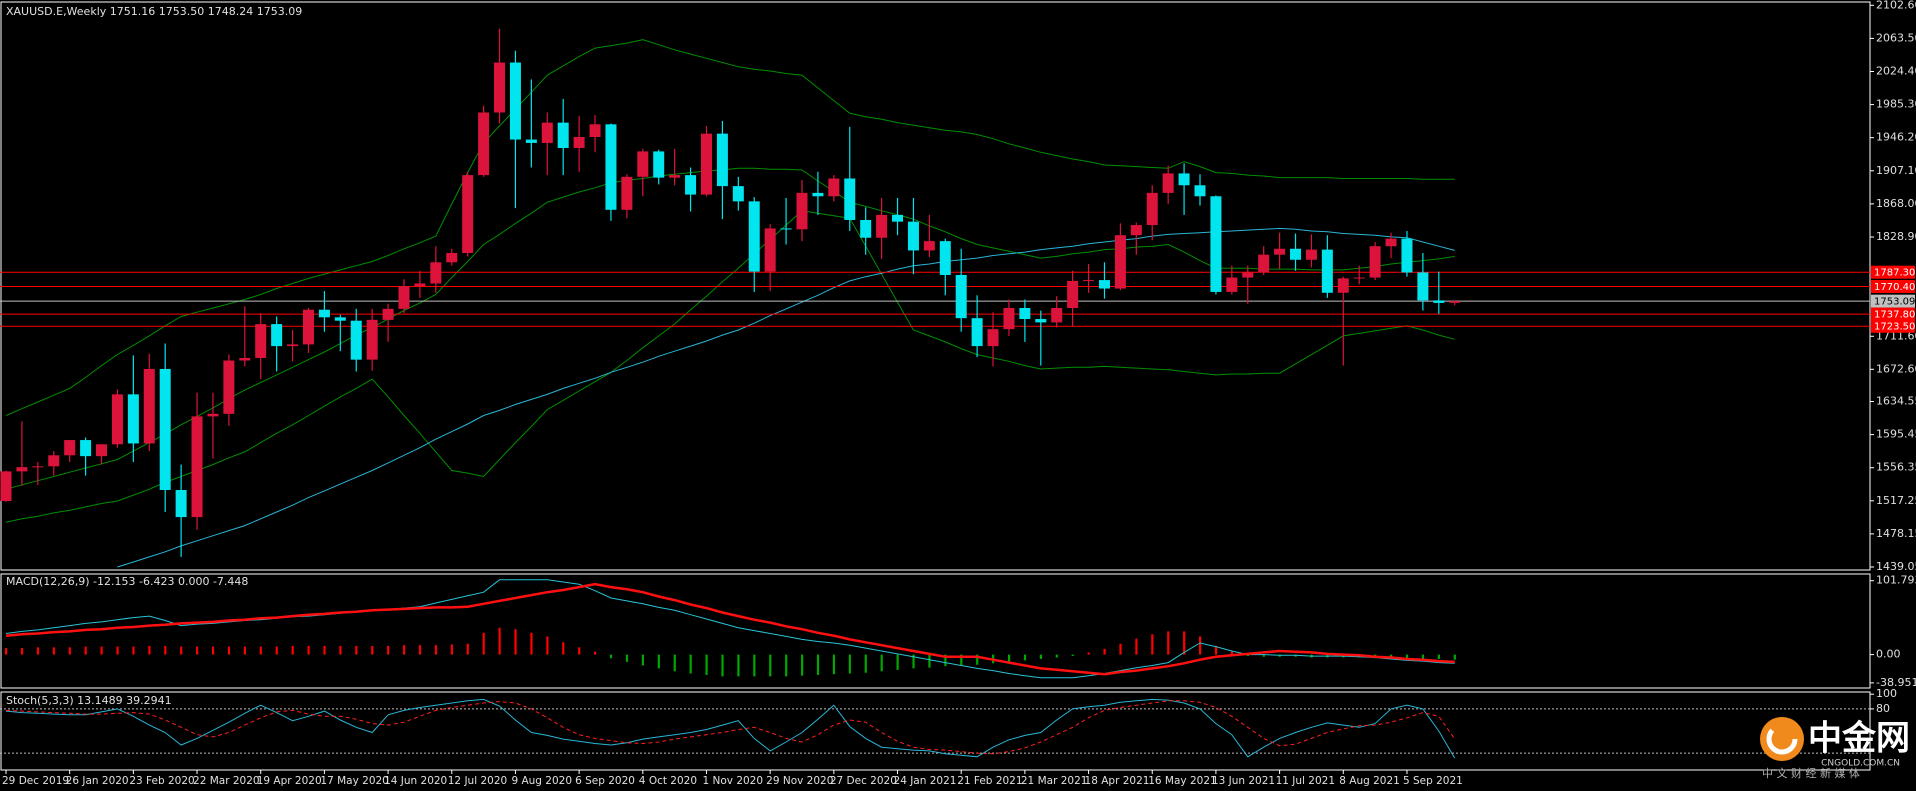 The height and width of the screenshot is (791, 1916). Describe the element at coordinates (989, 781) in the screenshot. I see `x-tick-label: 21 Feb 2021` at that location.